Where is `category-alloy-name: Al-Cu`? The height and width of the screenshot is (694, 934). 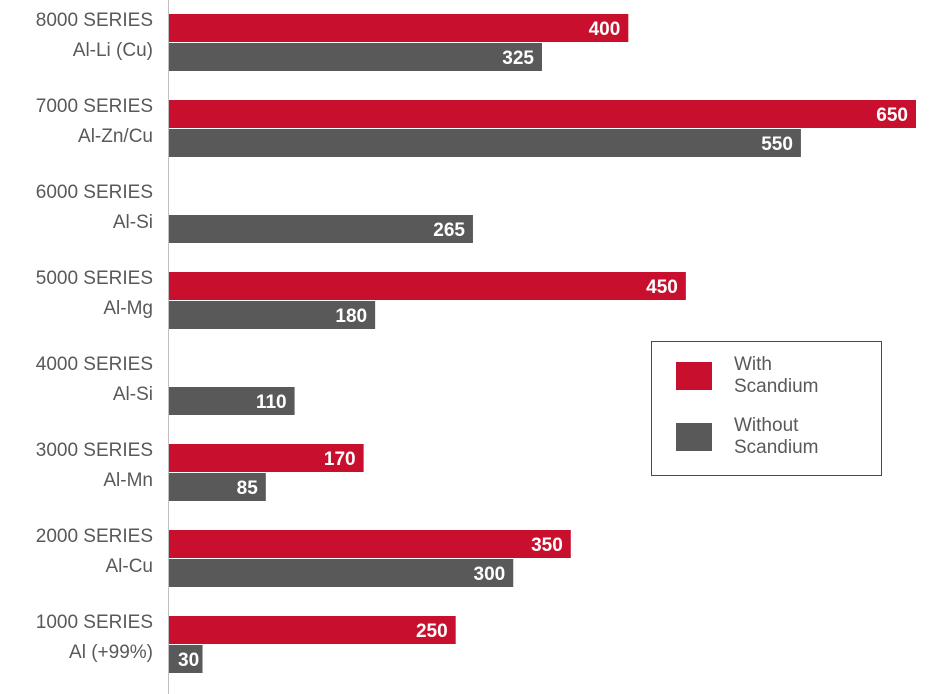 category-alloy-name: Al-Cu is located at coordinates (129, 566).